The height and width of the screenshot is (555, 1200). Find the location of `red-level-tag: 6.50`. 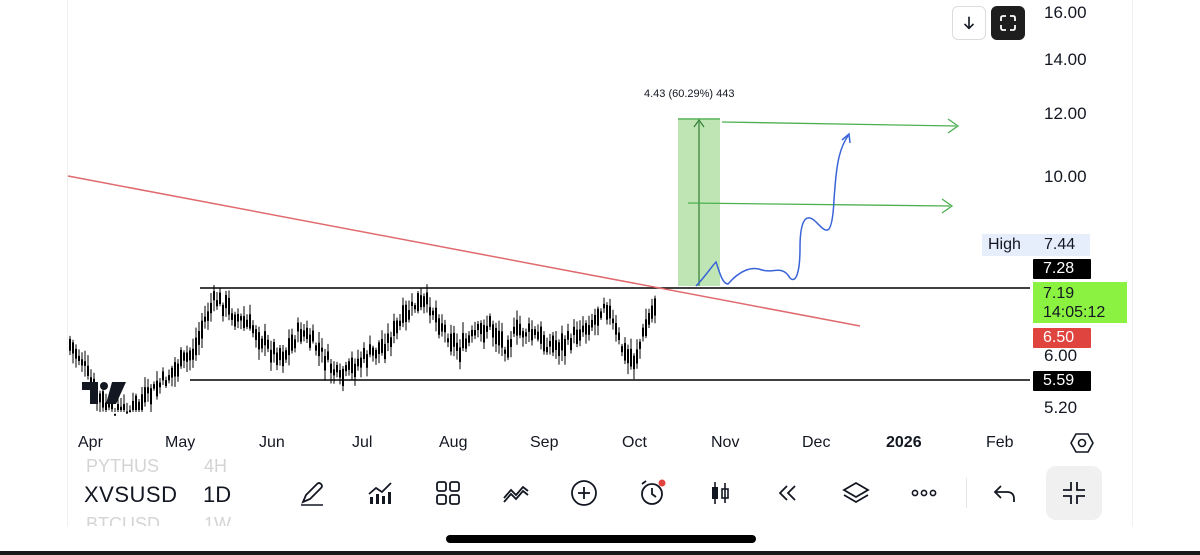

red-level-tag: 6.50 is located at coordinates (1062, 338).